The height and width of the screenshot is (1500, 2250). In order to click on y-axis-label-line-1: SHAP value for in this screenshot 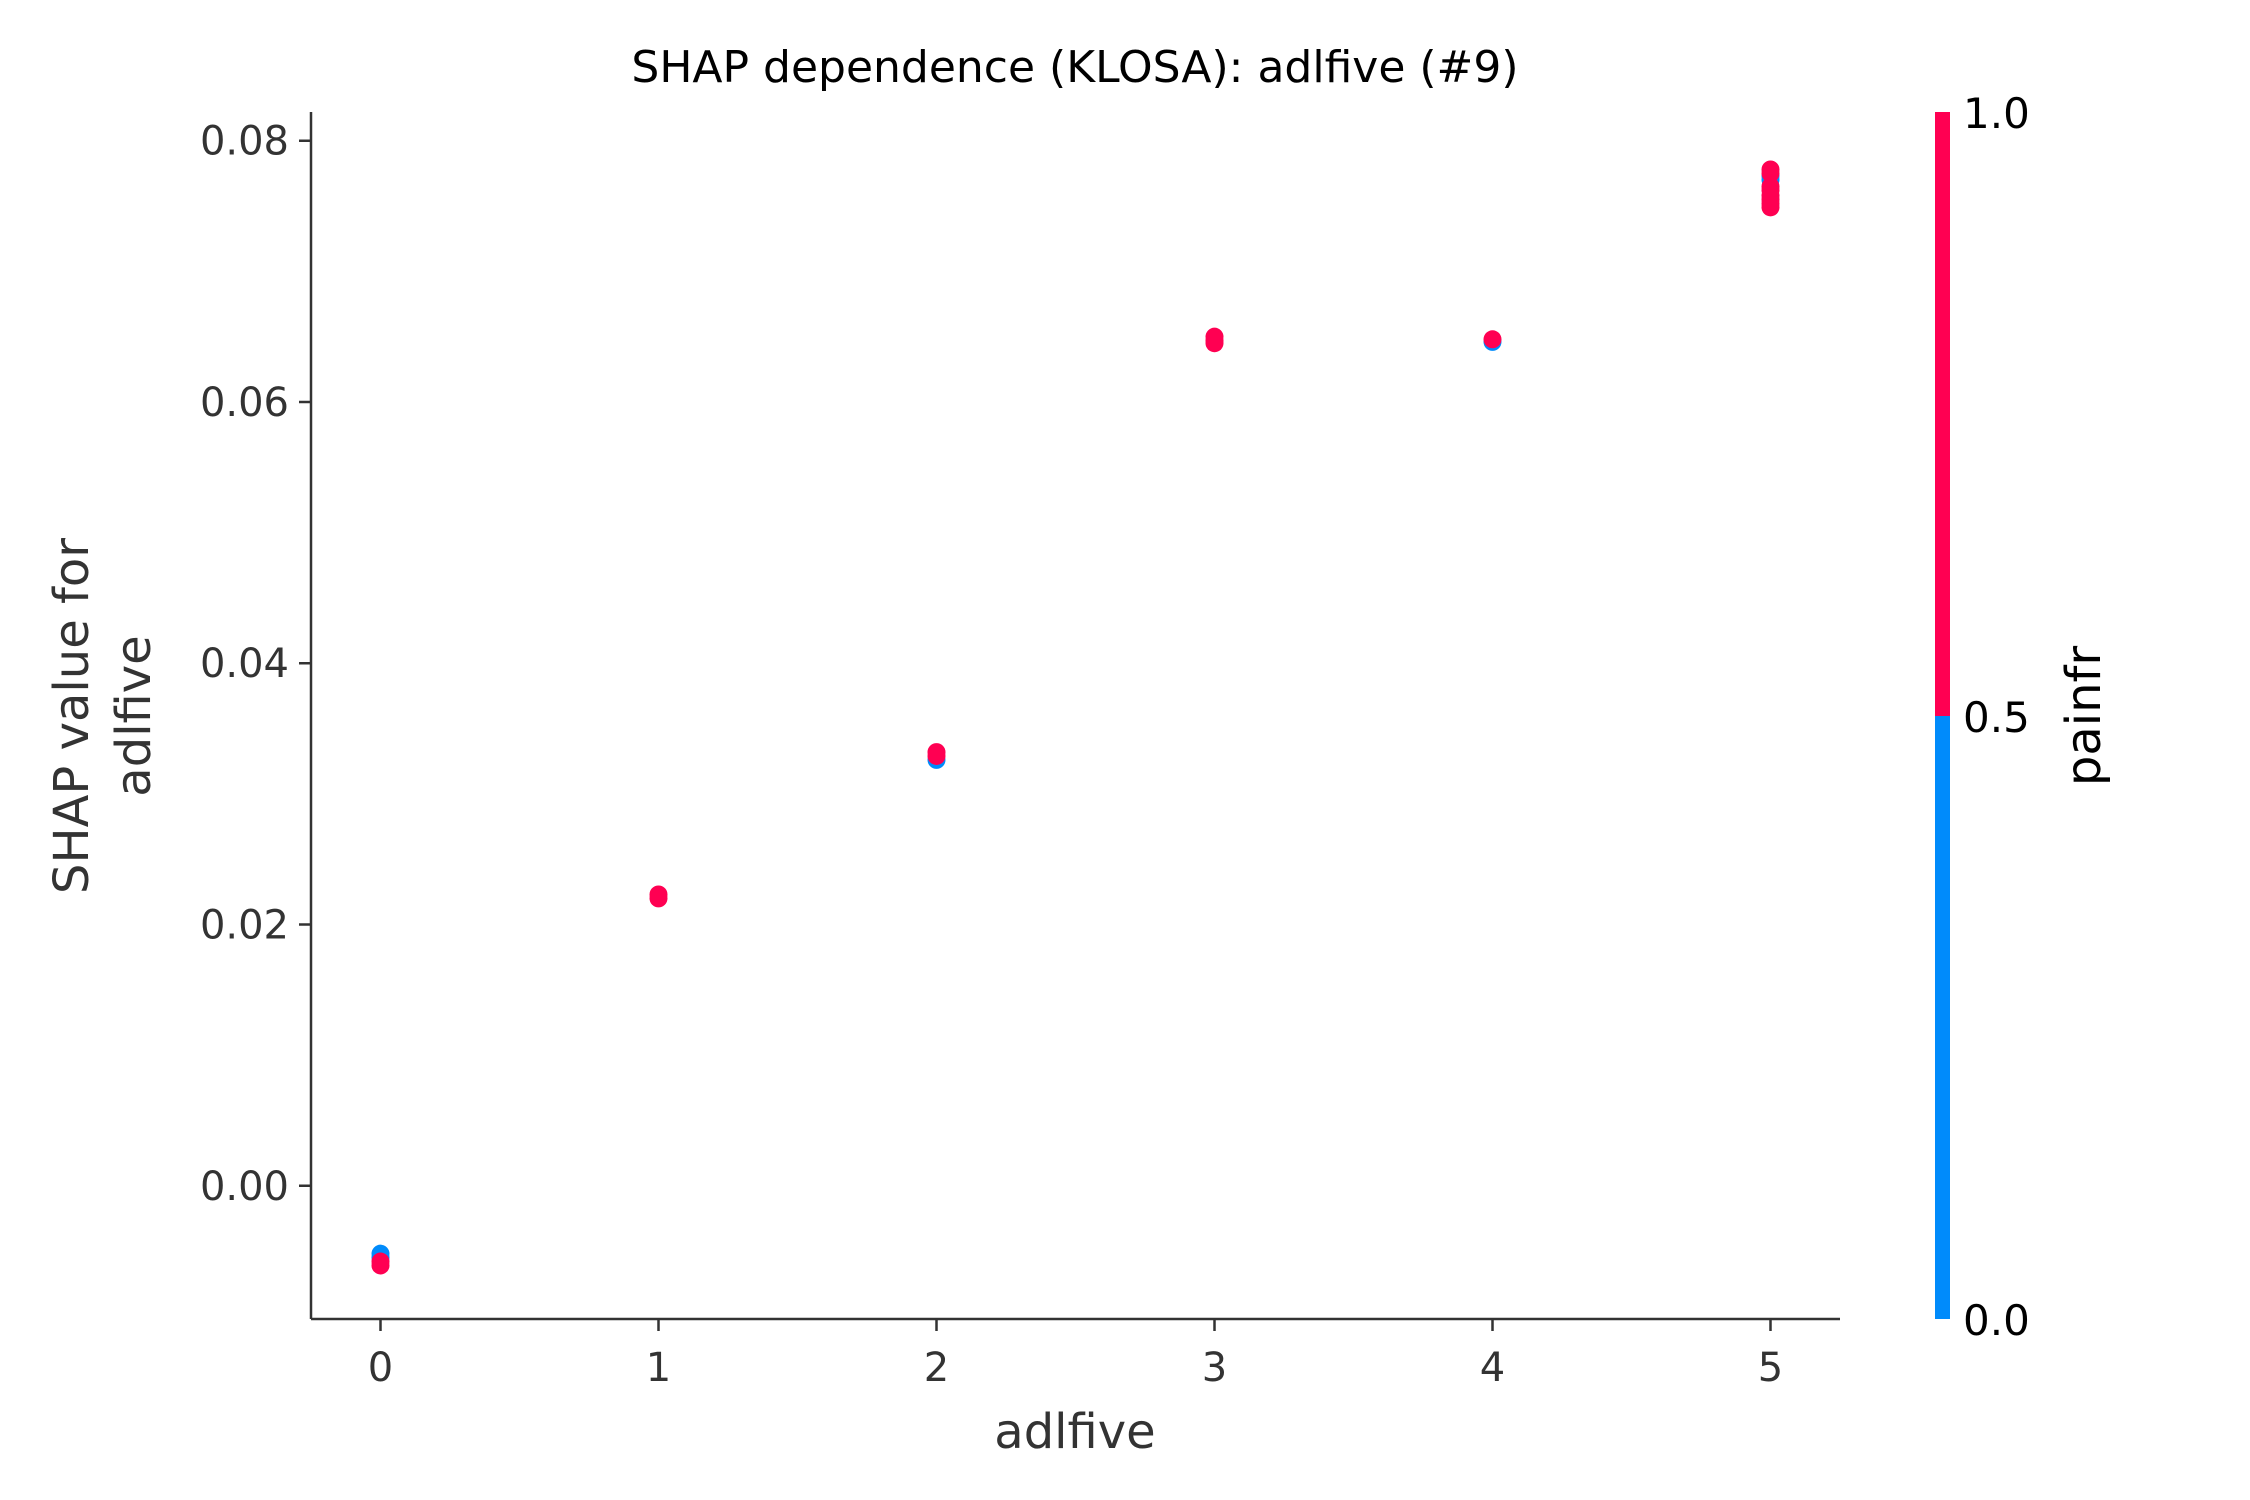, I will do `click(72, 716)`.